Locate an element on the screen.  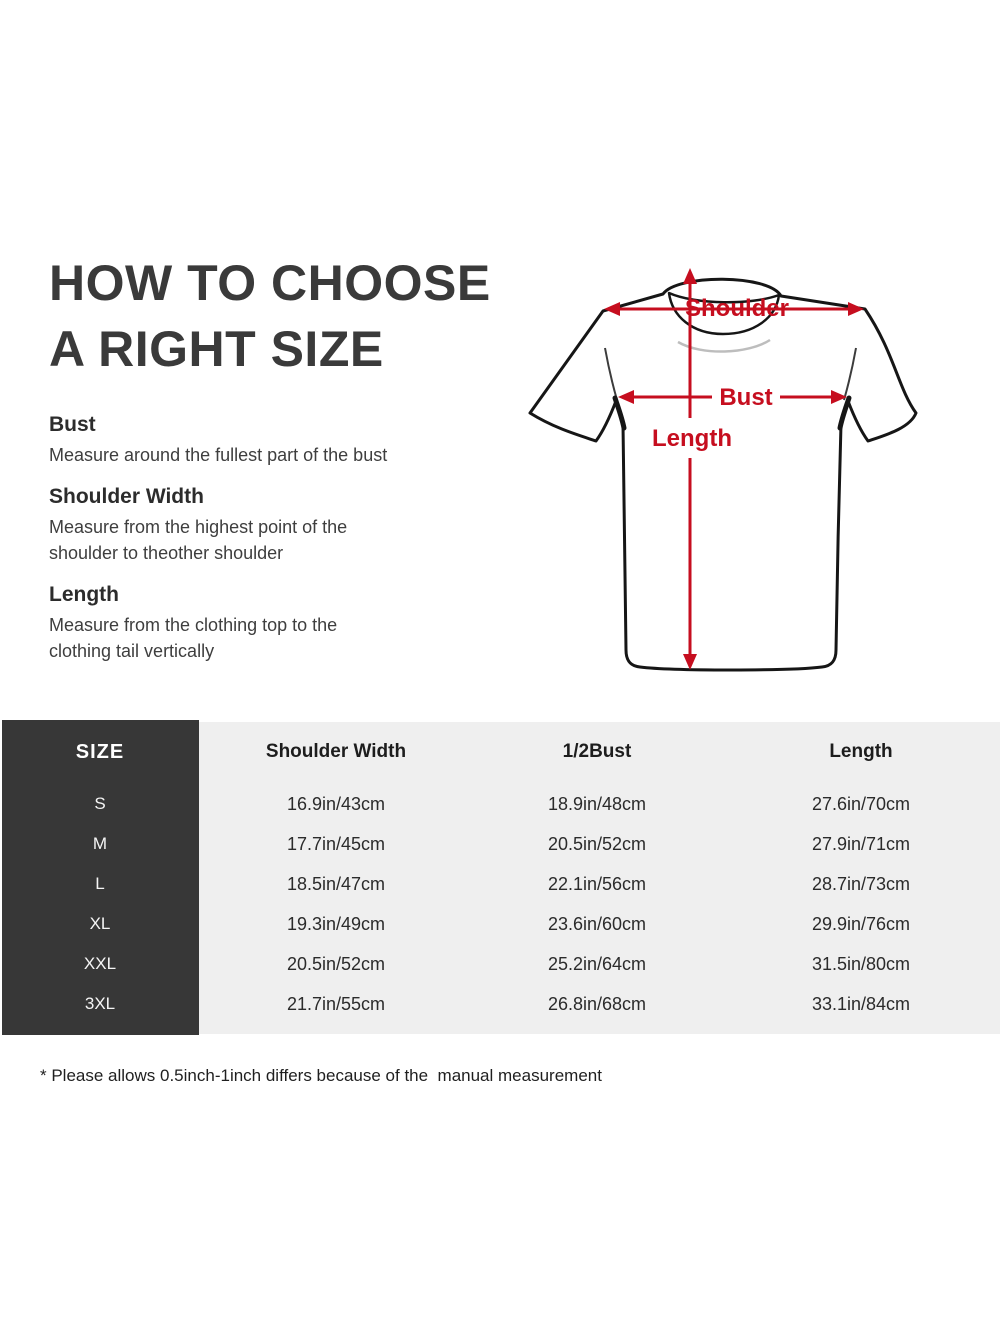
page-title-line2: A RIGHT SIZE is located at coordinates (216, 349).